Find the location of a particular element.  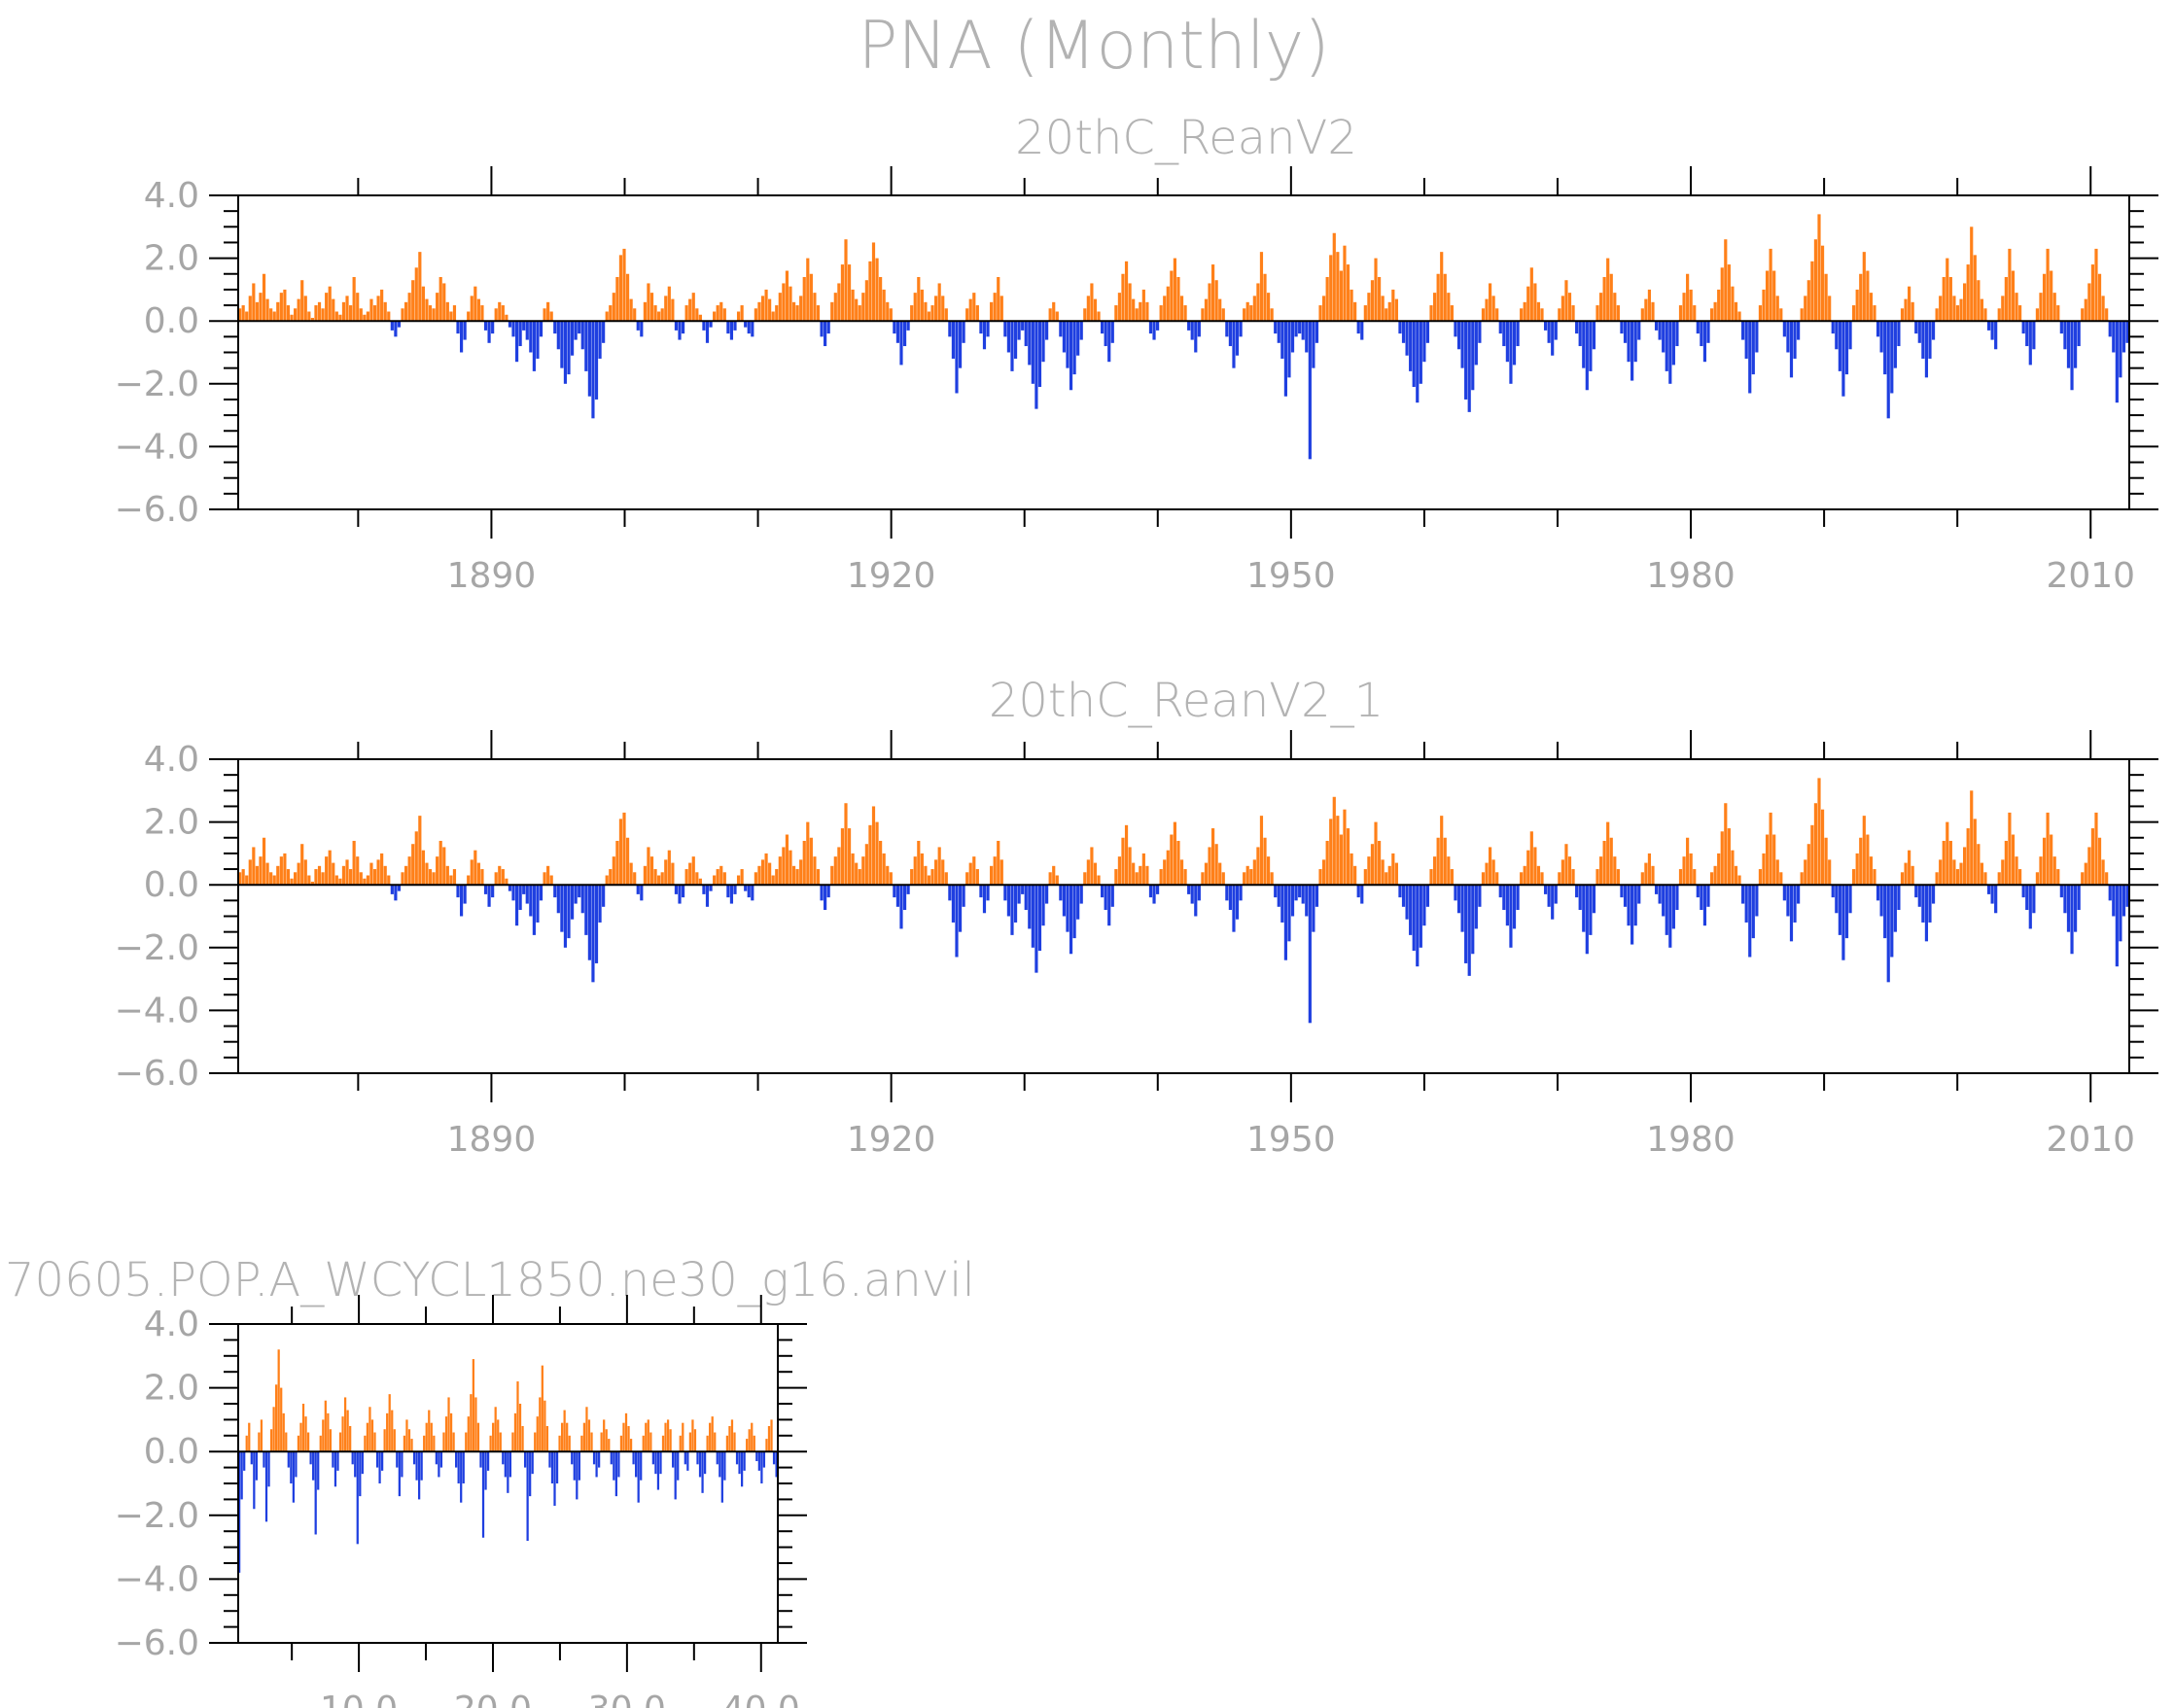

x-tick-label: 1890 is located at coordinates (492, 576).